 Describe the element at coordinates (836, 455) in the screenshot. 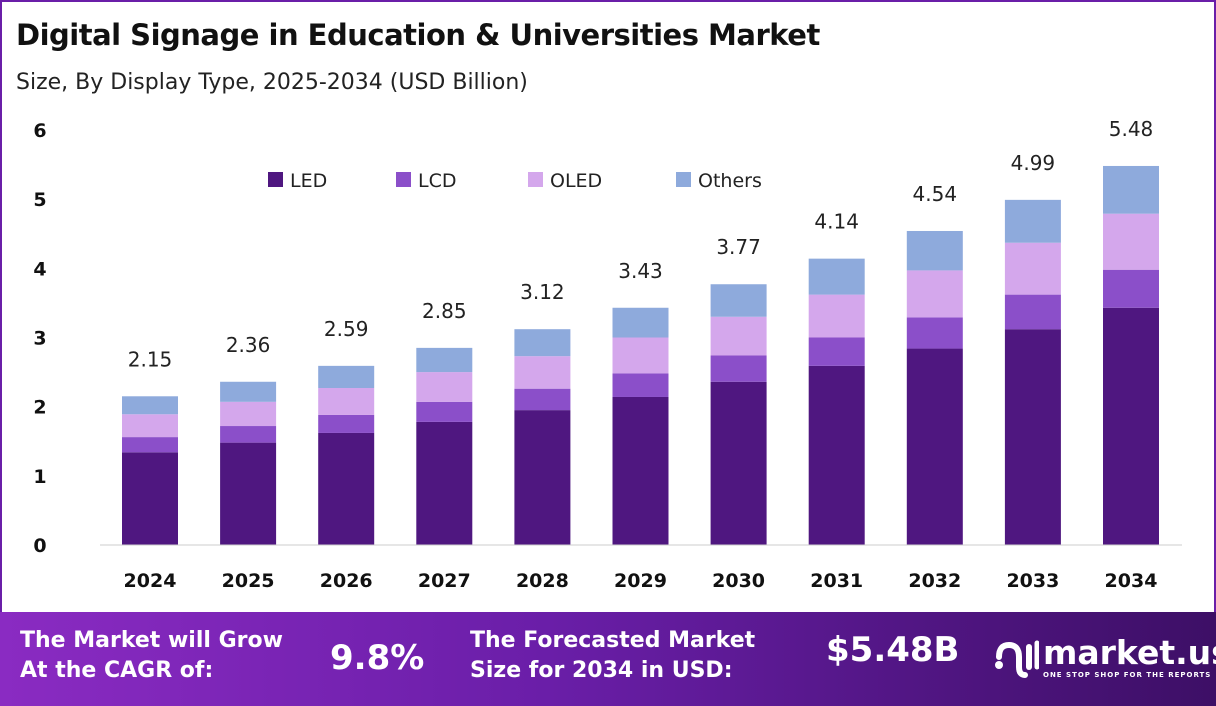

I see `bar-segment-led-2031` at that location.